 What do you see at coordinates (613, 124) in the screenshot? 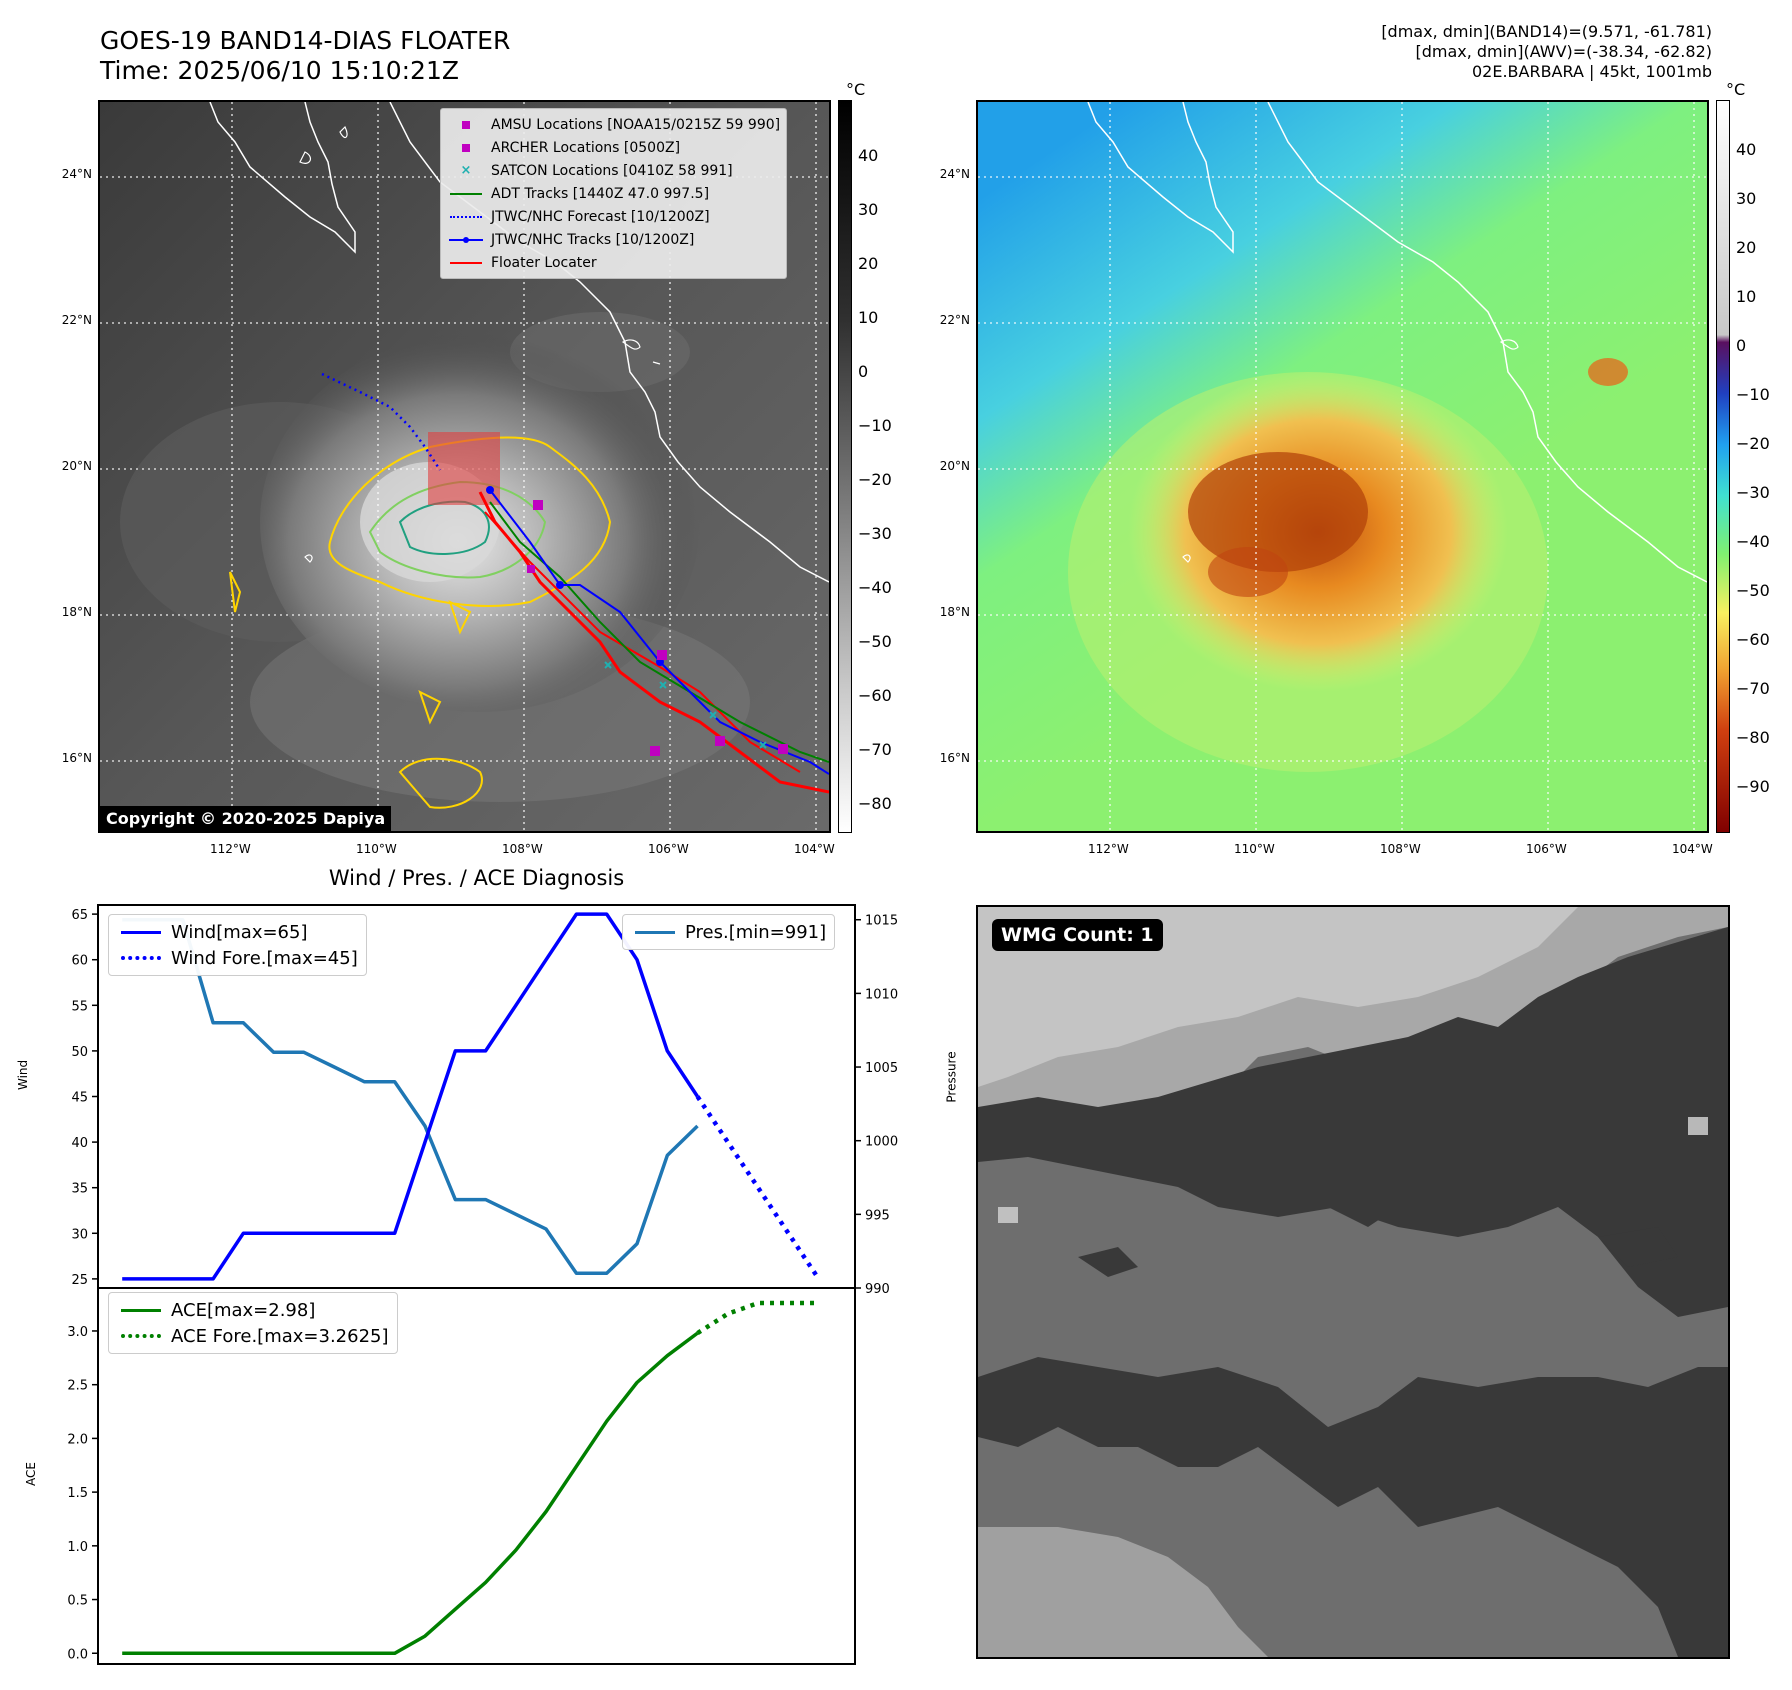
I see `legend-item-amsu: AMSU Locations [NOAA15/0215Z 59 990]` at bounding box center [613, 124].